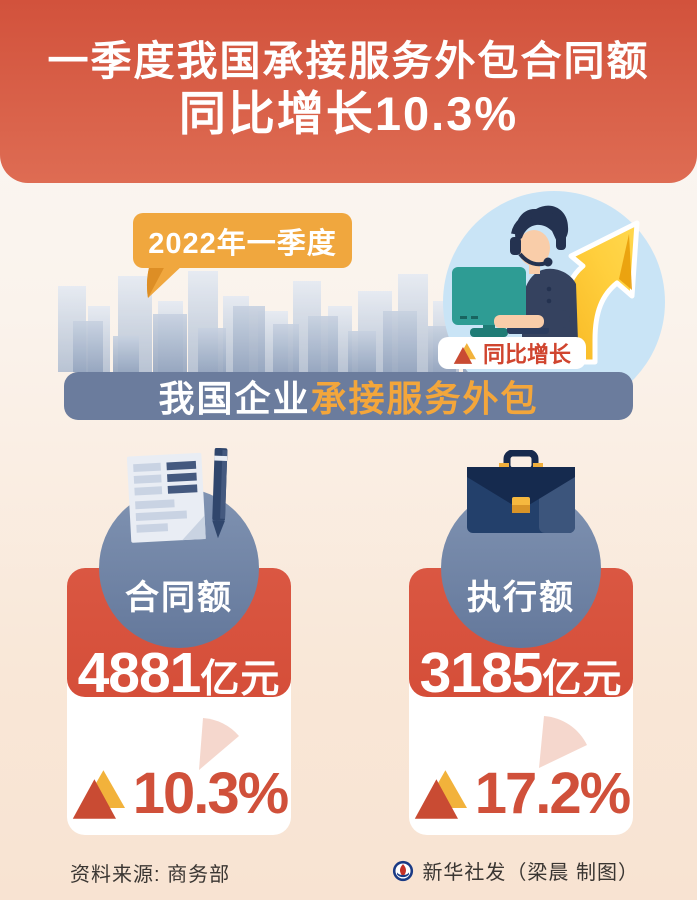 The width and height of the screenshot is (697, 900). Describe the element at coordinates (424, 398) in the screenshot. I see `subject-banner-highlight: 承接服务外包` at that location.